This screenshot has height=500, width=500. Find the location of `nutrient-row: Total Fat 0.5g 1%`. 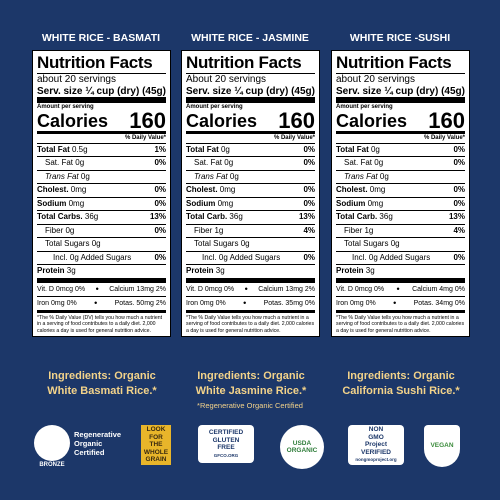

nutrient-row: Total Fat 0.5g 1% is located at coordinates (101, 149).